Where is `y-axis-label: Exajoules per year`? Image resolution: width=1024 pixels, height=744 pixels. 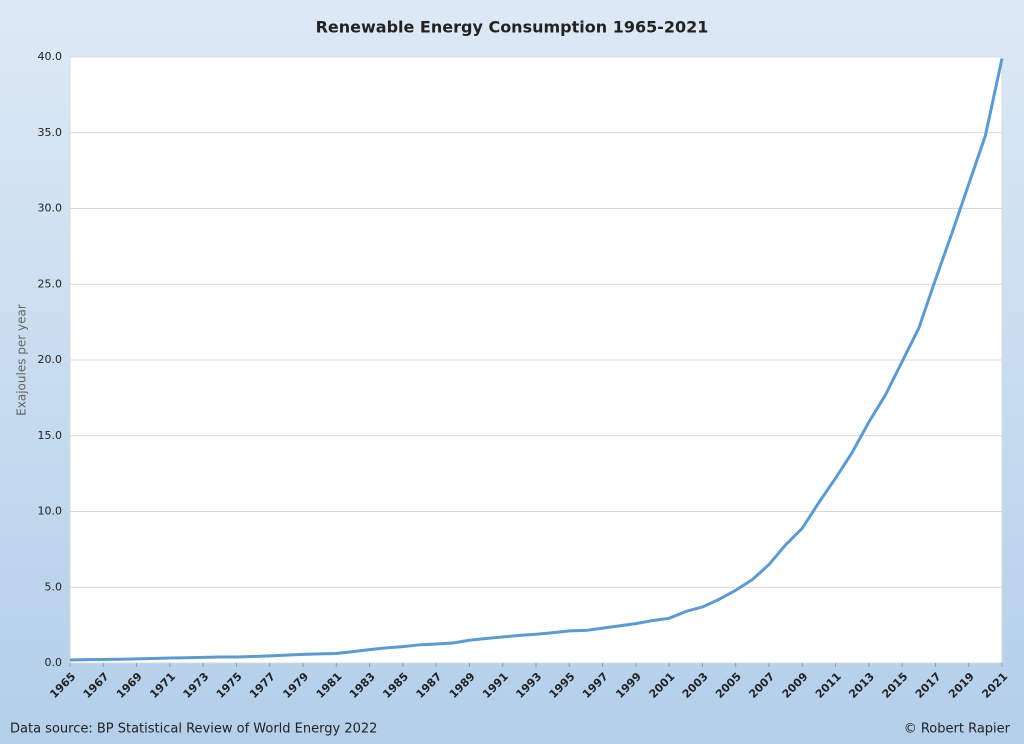
y-axis-label: Exajoules per year is located at coordinates (22, 360).